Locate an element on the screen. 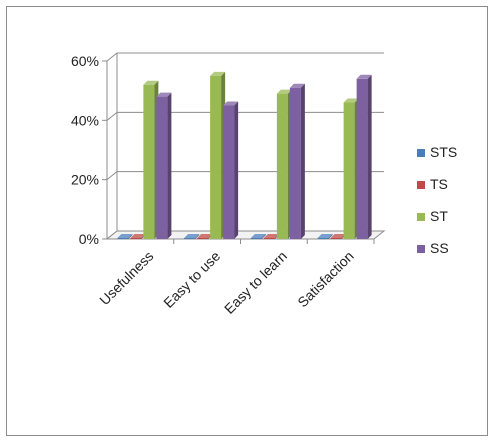 This screenshot has width=495, height=443. x-tick-label: Satisfaction is located at coordinates (325, 279).